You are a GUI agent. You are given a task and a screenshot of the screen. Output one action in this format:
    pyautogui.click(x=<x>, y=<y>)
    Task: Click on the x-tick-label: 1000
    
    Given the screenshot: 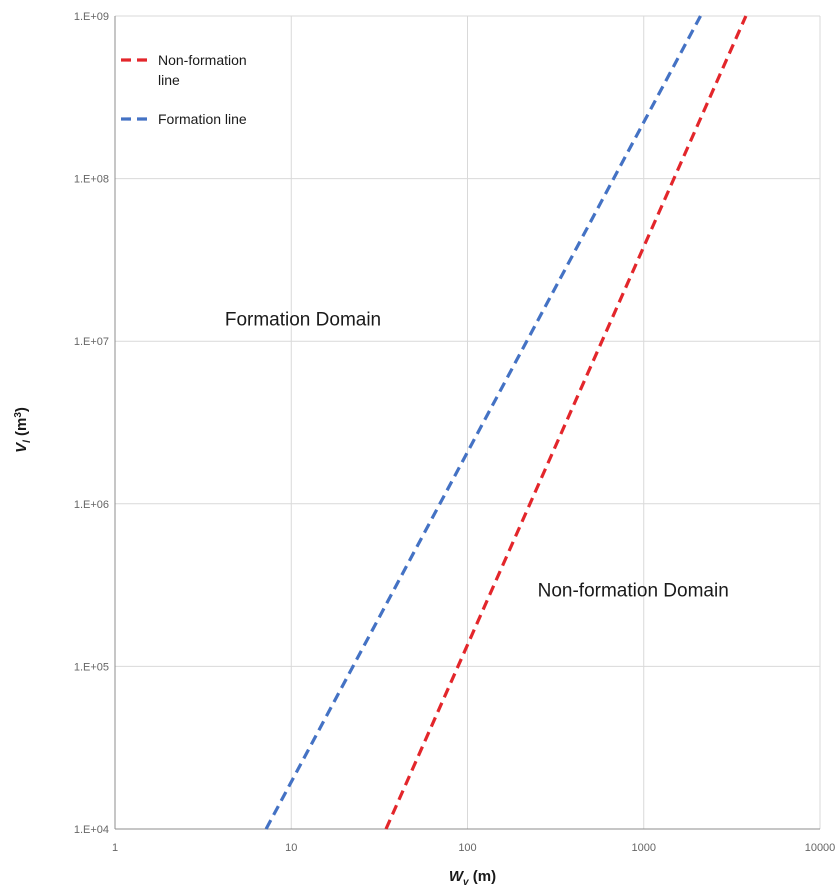 What is the action you would take?
    pyautogui.click(x=644, y=848)
    